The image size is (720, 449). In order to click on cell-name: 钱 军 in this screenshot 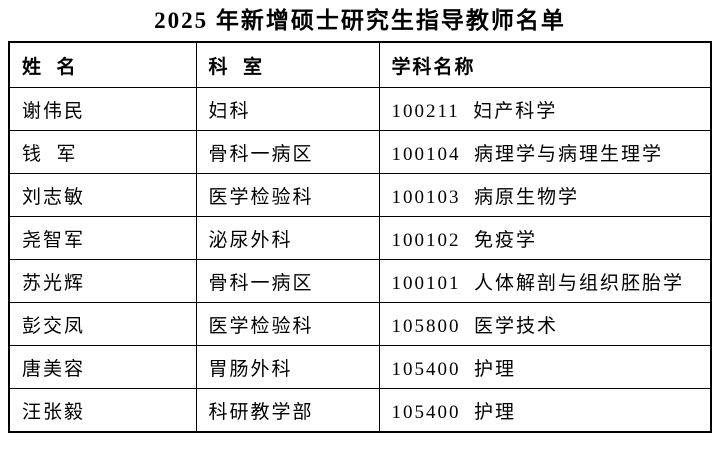, I will do `click(102, 152)`.